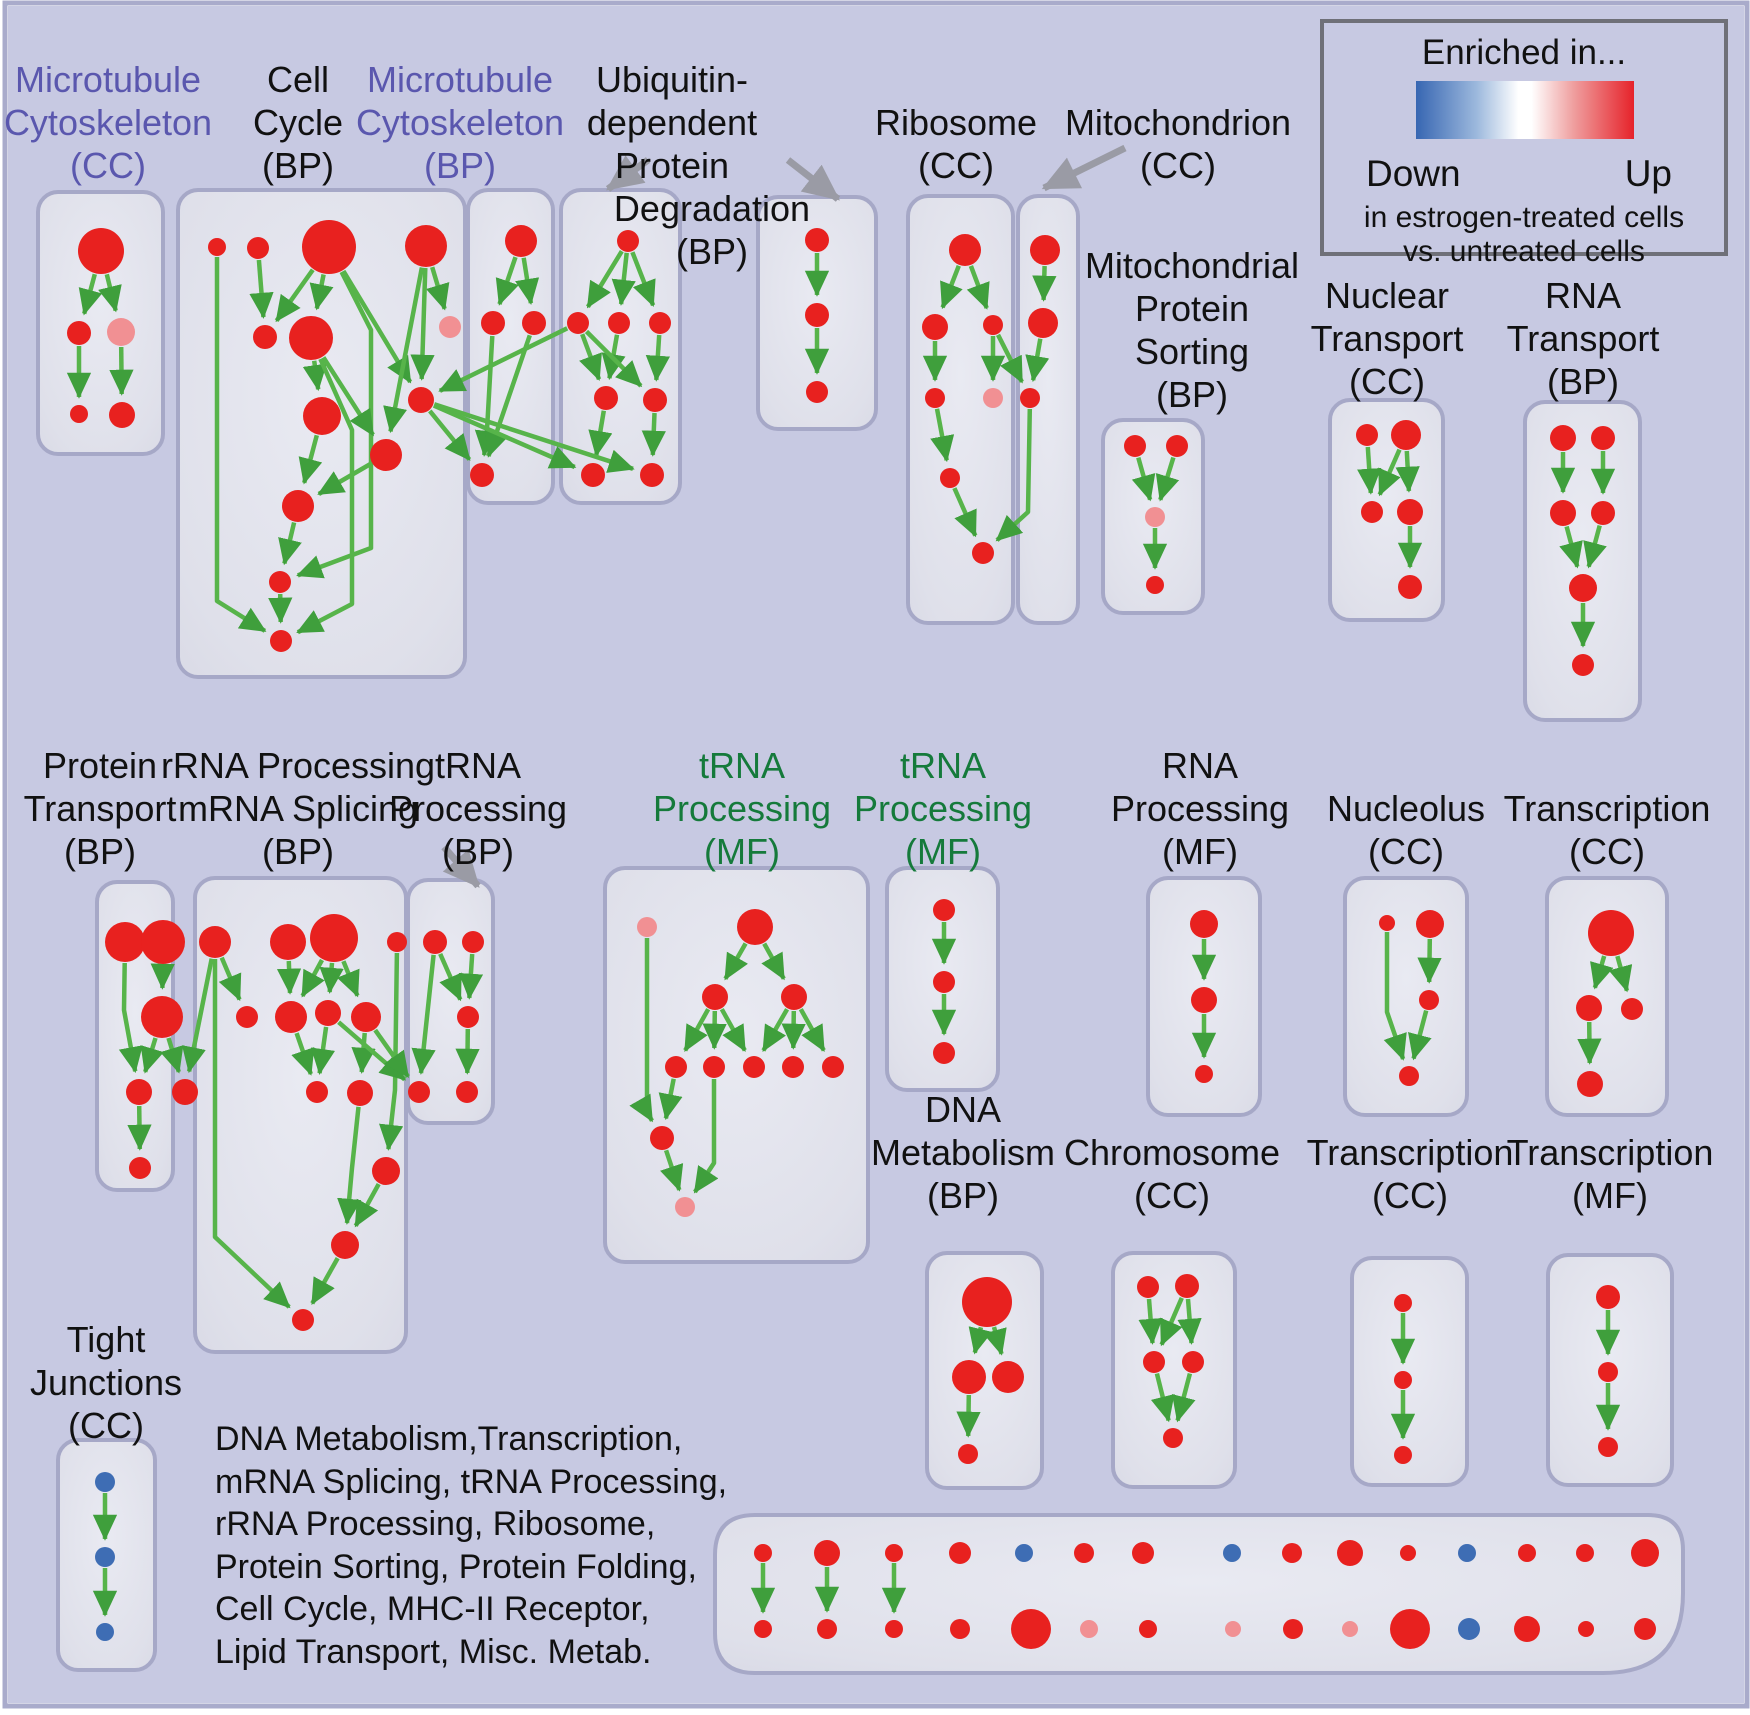 This screenshot has width=1750, height=1715. What do you see at coordinates (1410, 1174) in the screenshot?
I see `cluster-label-transcription-cc3: Transcription (CC)` at bounding box center [1410, 1174].